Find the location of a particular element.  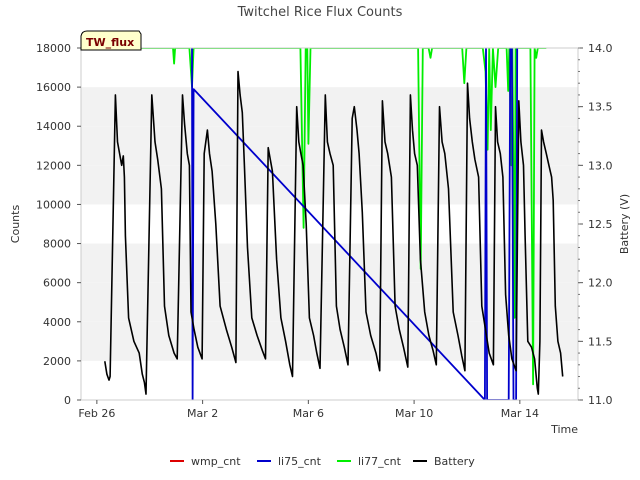

station-badge-label: TW_flux is located at coordinates (110, 42).